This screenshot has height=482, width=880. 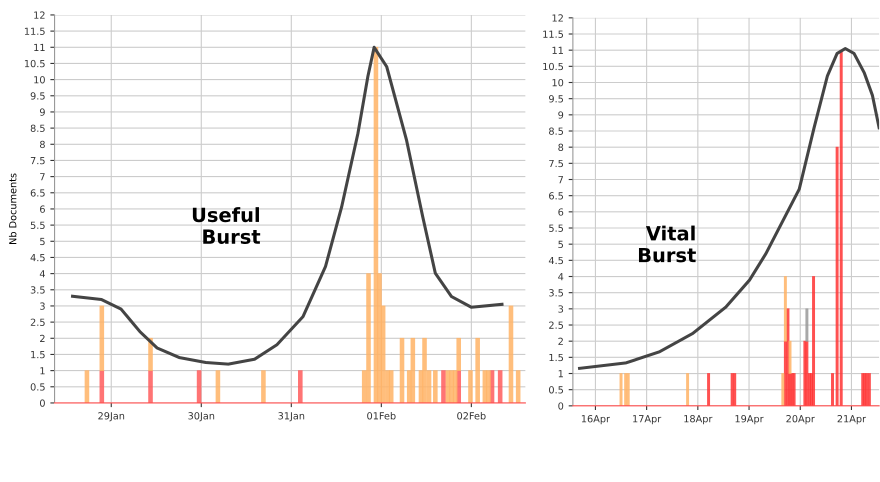 What do you see at coordinates (667, 244) in the screenshot?
I see `annotation: Vital Burst` at bounding box center [667, 244].